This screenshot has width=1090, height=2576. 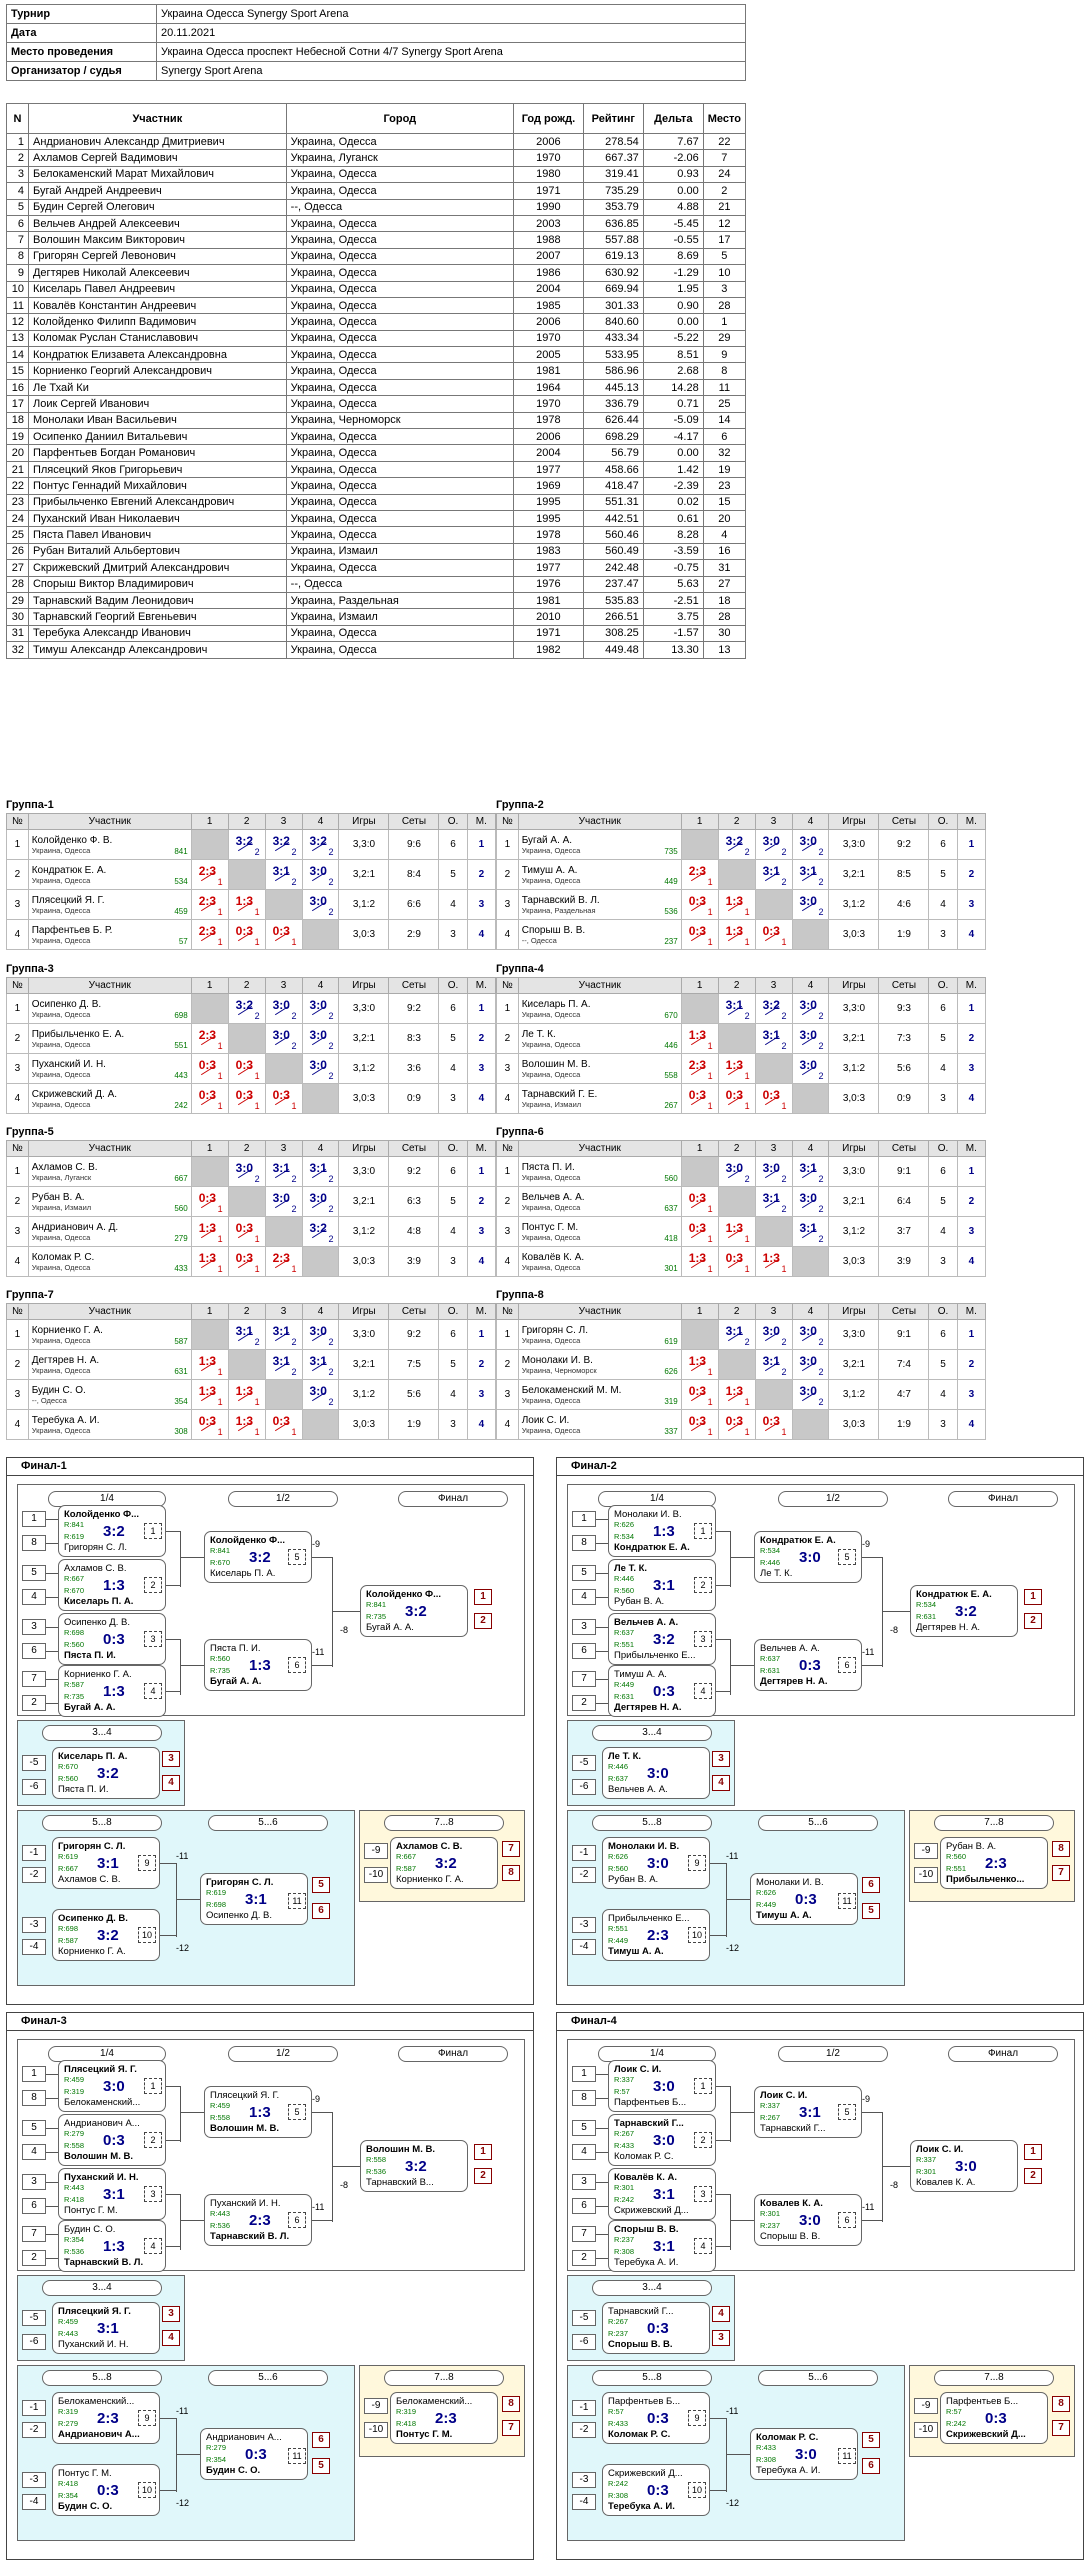 What do you see at coordinates (818, 2378) in the screenshot?
I see `column-header: 5...6` at bounding box center [818, 2378].